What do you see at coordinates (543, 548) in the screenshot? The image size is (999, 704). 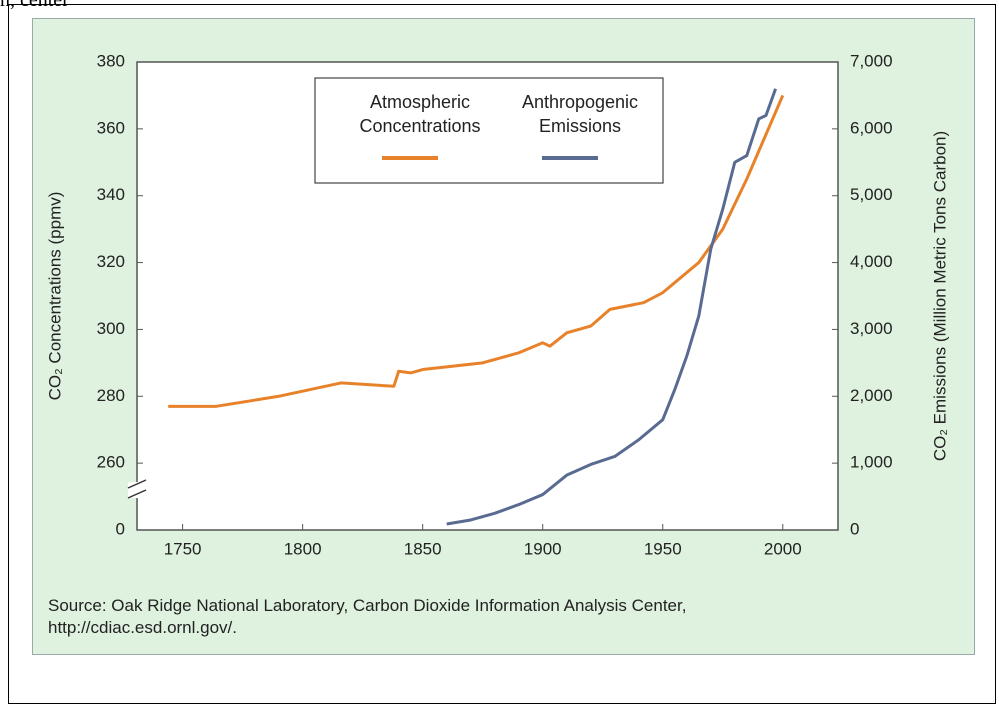 I see `x-tick-label: 1900` at bounding box center [543, 548].